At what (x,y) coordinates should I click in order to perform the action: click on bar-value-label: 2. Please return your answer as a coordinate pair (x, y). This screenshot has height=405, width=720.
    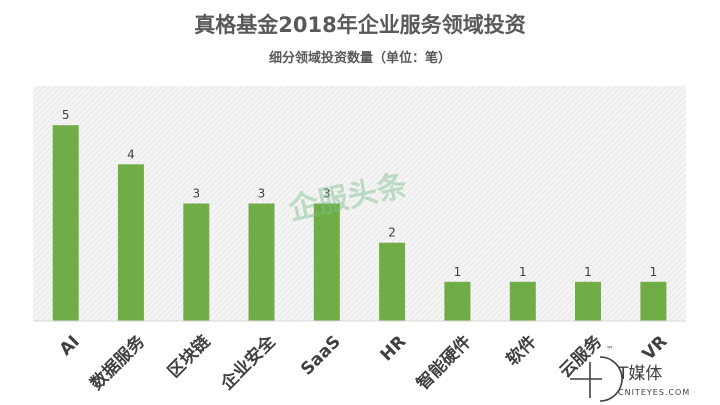
    Looking at the image, I should click on (392, 233).